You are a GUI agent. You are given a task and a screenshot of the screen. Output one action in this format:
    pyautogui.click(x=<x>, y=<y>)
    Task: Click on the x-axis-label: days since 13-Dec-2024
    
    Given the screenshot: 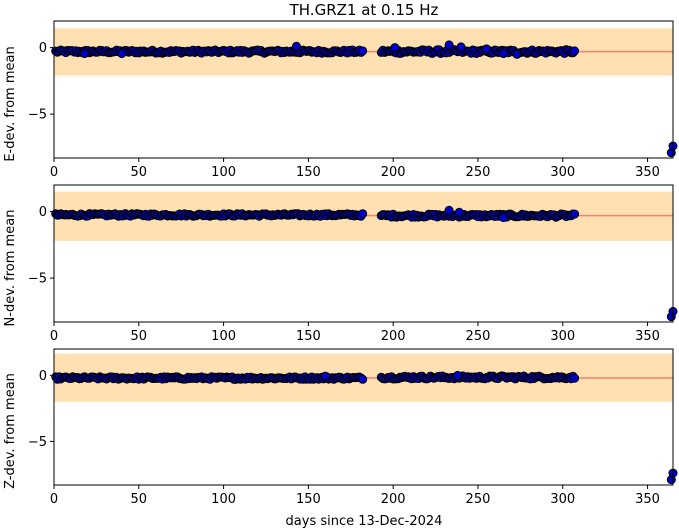 What is the action you would take?
    pyautogui.click(x=364, y=521)
    